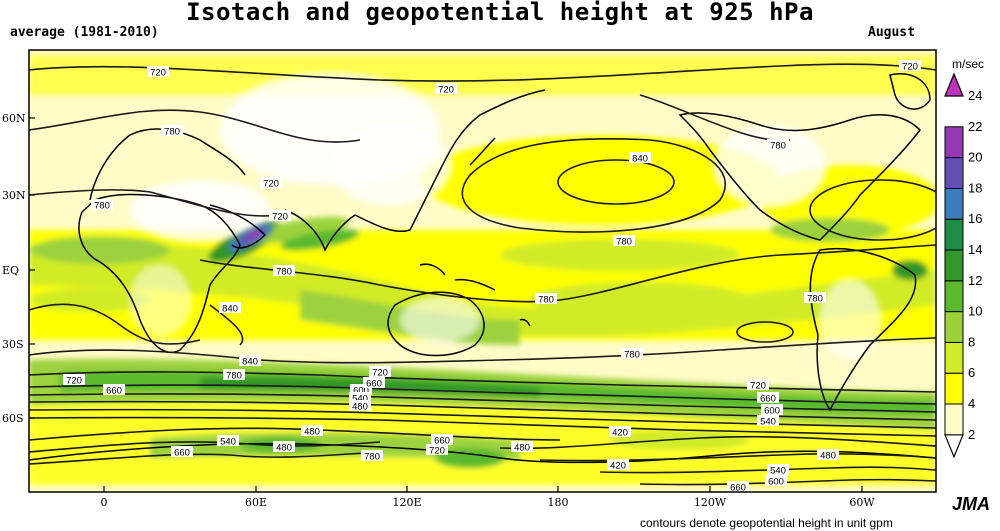  What do you see at coordinates (975, 95) in the screenshot?
I see `colorbar-tick-label: 24` at bounding box center [975, 95].